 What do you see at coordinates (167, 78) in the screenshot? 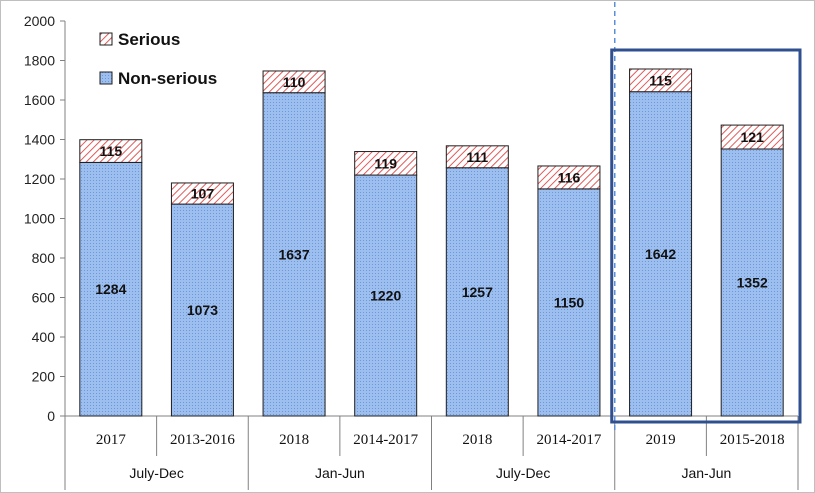
I see `legend-label: Non-serious` at bounding box center [167, 78].